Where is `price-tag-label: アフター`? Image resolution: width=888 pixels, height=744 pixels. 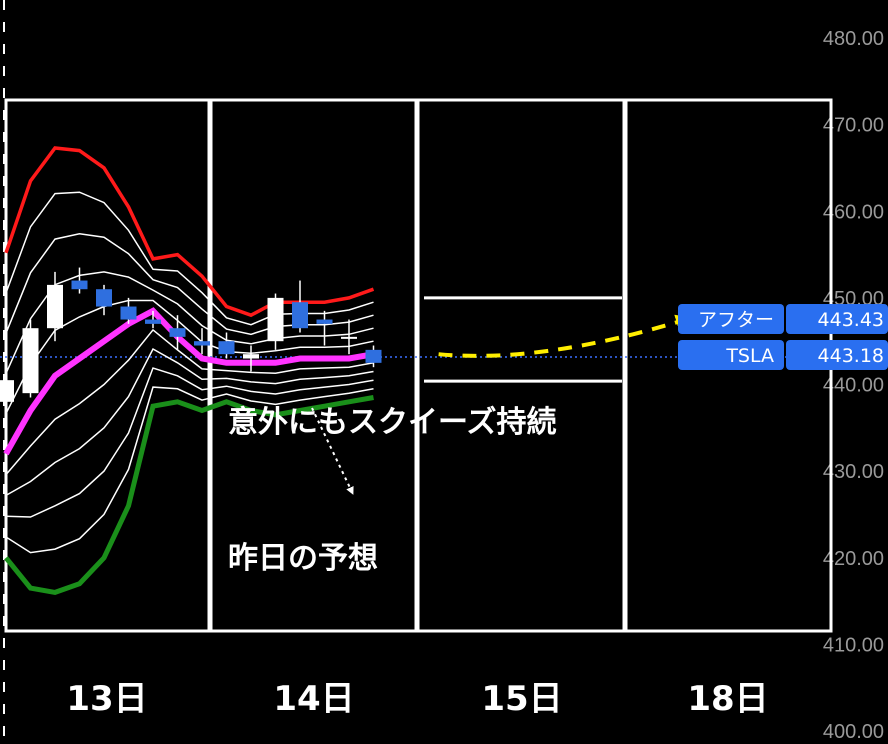 price-tag-label: アフター is located at coordinates (736, 320).